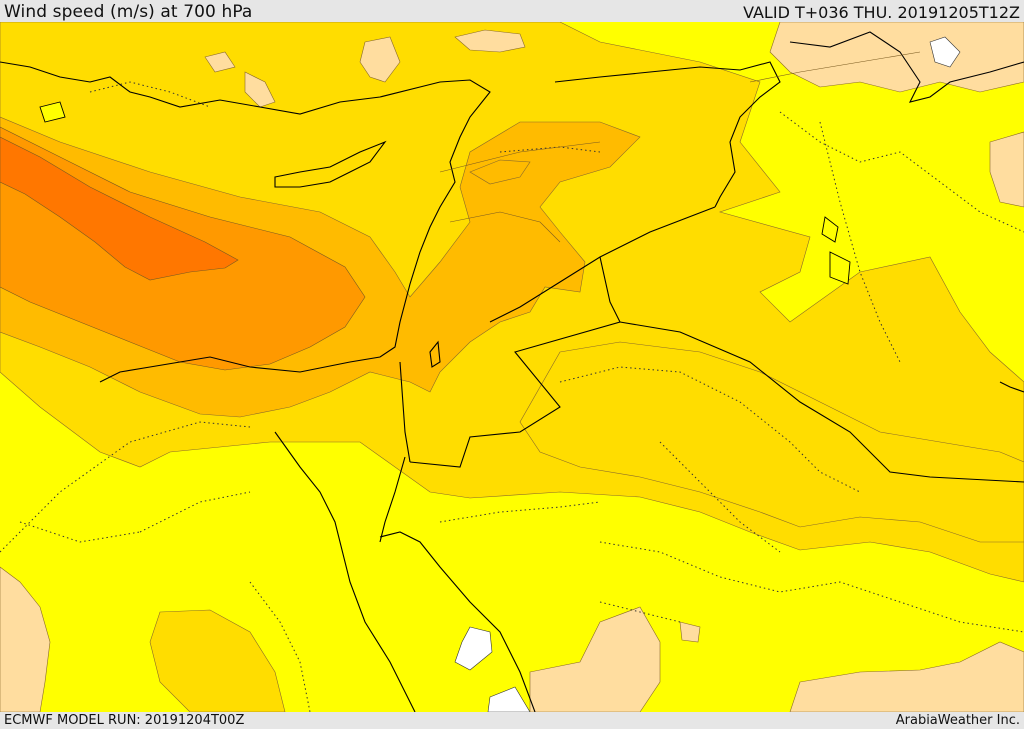  Describe the element at coordinates (128, 12) in the screenshot. I see `chart-title: Wind speed (m/s) at 700 hPa` at that location.